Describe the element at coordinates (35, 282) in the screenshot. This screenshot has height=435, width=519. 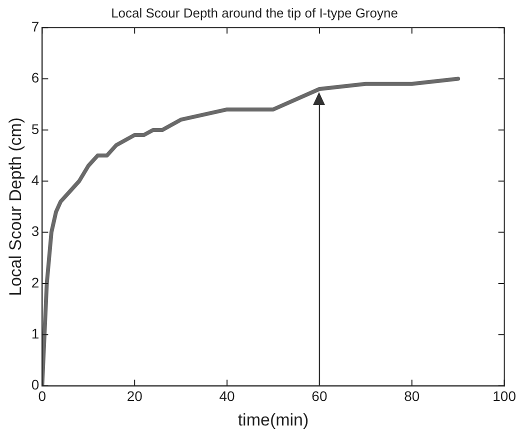
I see `y-tick-label: 2` at that location.